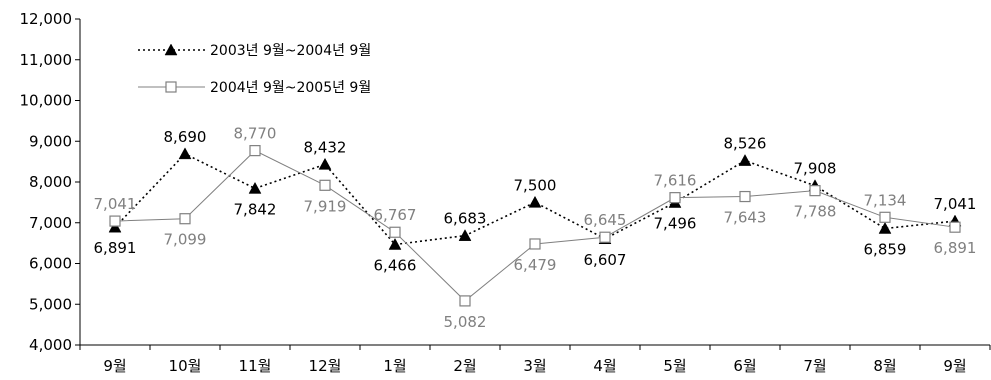  What do you see at coordinates (46, 19) in the screenshot?
I see `y-tick-label: 12,000` at bounding box center [46, 19].